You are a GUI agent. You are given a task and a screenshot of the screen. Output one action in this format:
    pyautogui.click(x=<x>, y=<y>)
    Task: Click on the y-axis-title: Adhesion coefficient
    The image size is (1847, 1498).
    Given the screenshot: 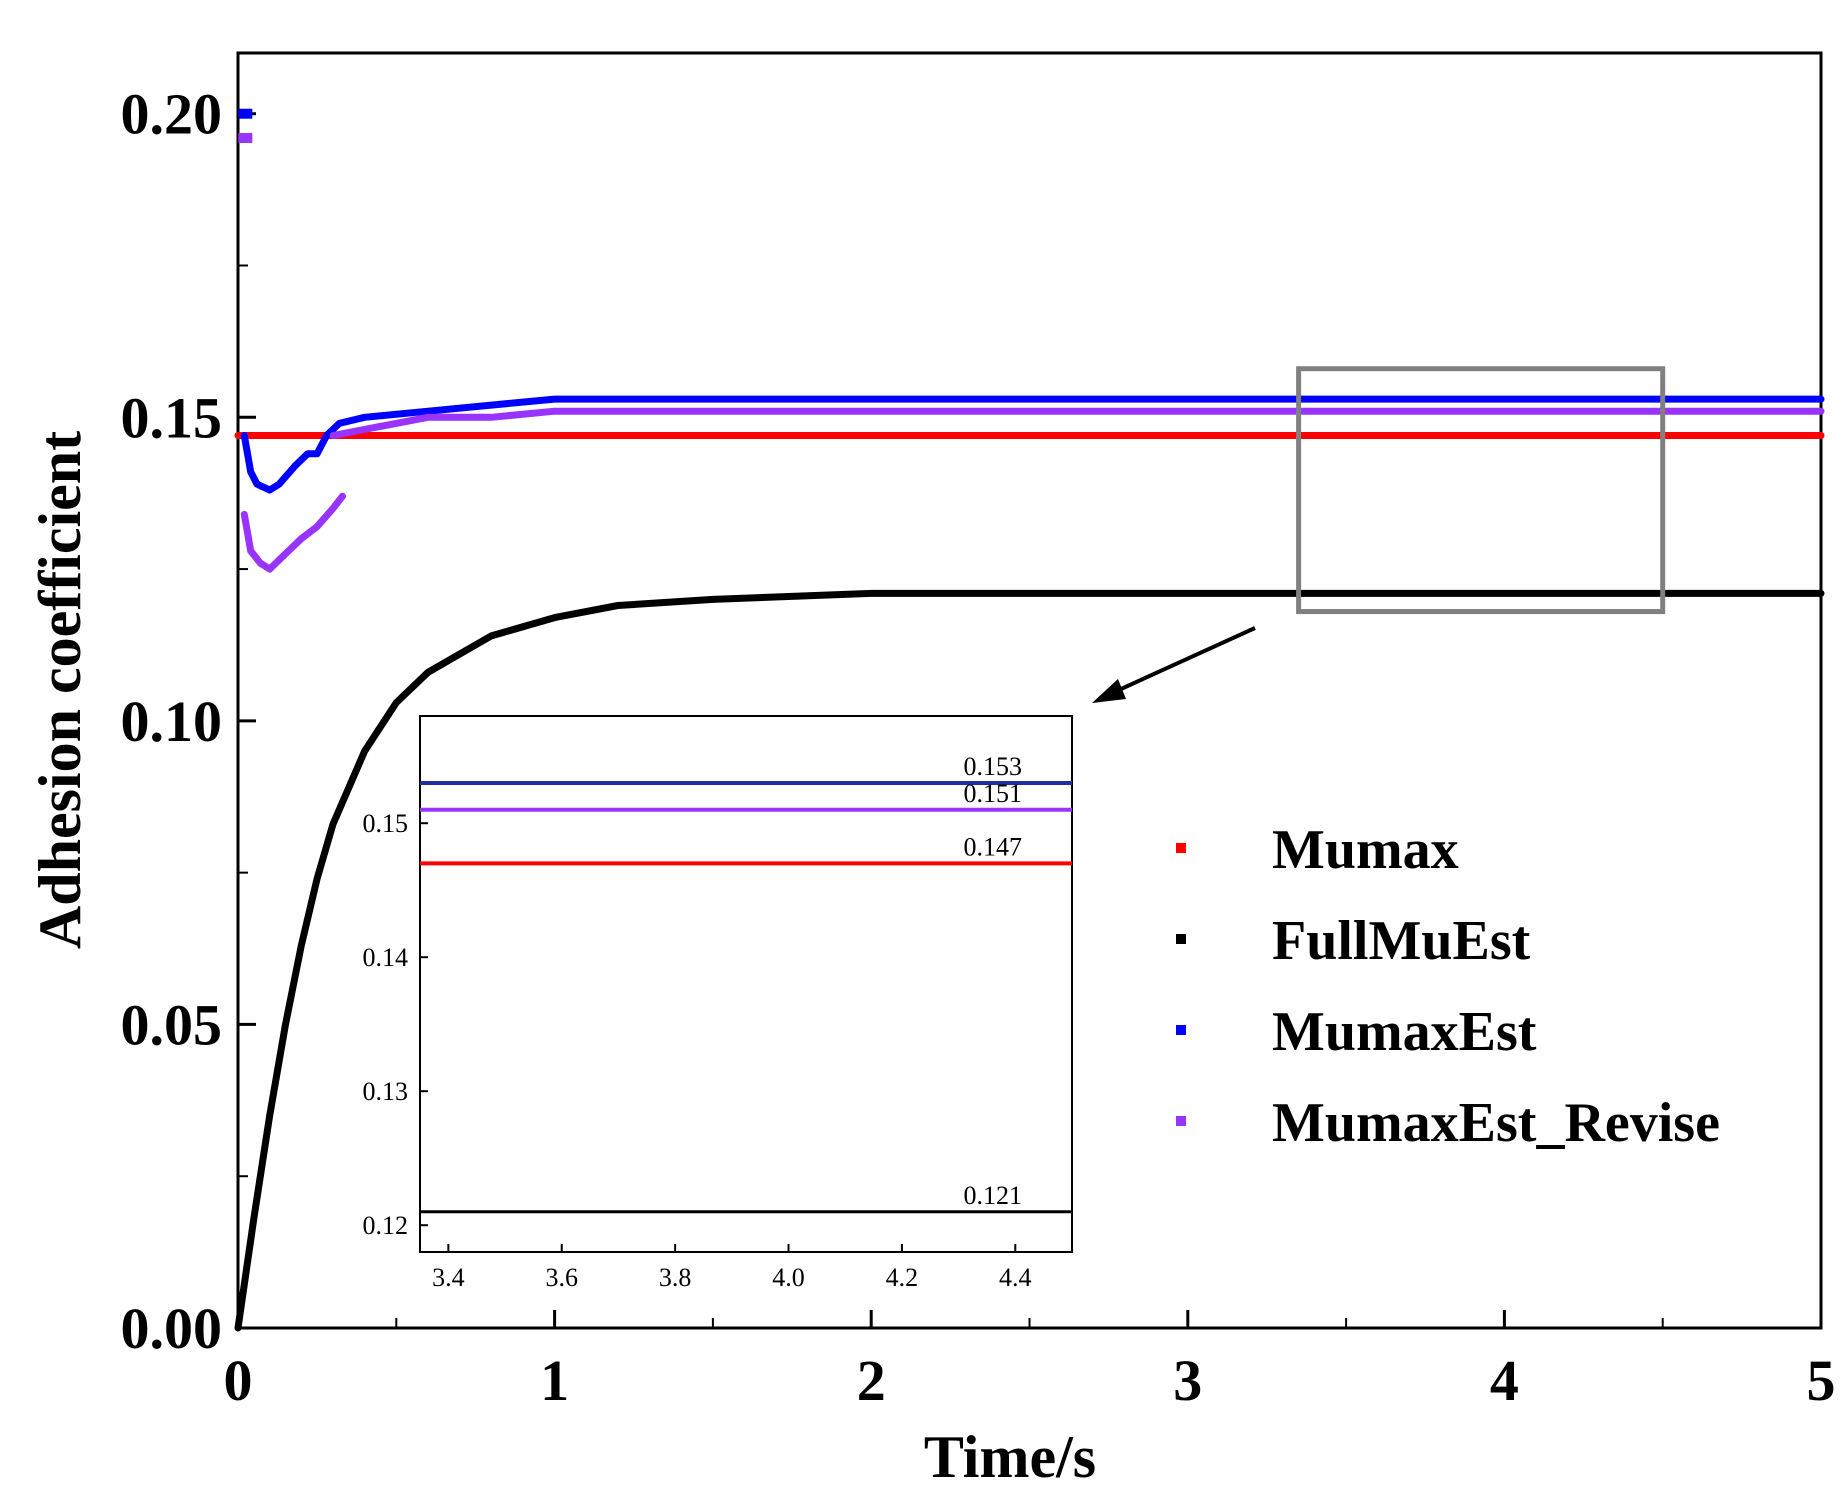 What is the action you would take?
    pyautogui.click(x=60, y=690)
    